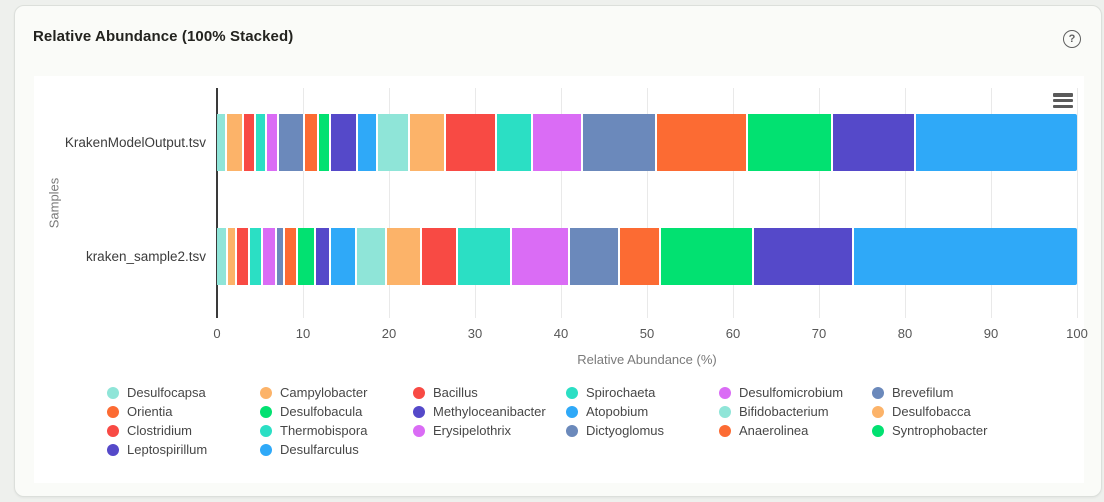 This screenshot has width=1104, height=502. What do you see at coordinates (774, 430) in the screenshot?
I see `legend-label: Anaerolinea` at bounding box center [774, 430].